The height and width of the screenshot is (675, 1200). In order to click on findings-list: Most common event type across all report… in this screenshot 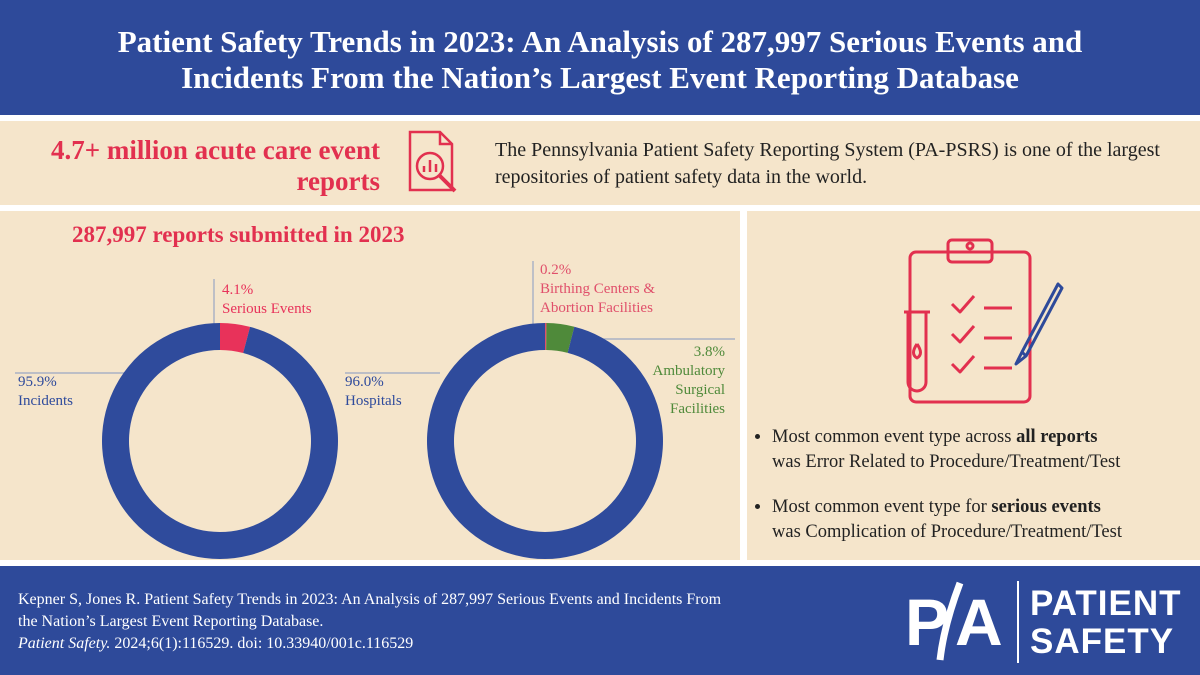, I will do `click(976, 495)`.